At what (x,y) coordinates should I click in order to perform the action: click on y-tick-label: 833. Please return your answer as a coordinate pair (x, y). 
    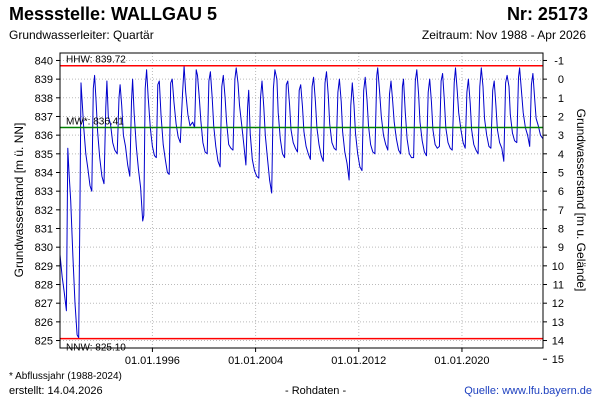
    Looking at the image, I should click on (44, 192).